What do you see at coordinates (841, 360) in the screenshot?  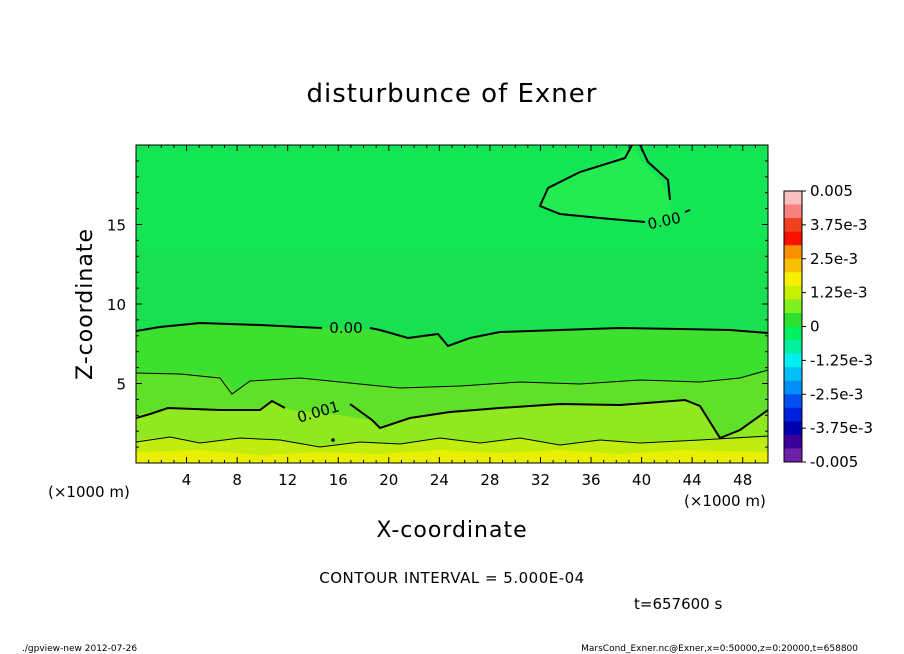 I see `colorbar-label: -1.25e-3` at bounding box center [841, 360].